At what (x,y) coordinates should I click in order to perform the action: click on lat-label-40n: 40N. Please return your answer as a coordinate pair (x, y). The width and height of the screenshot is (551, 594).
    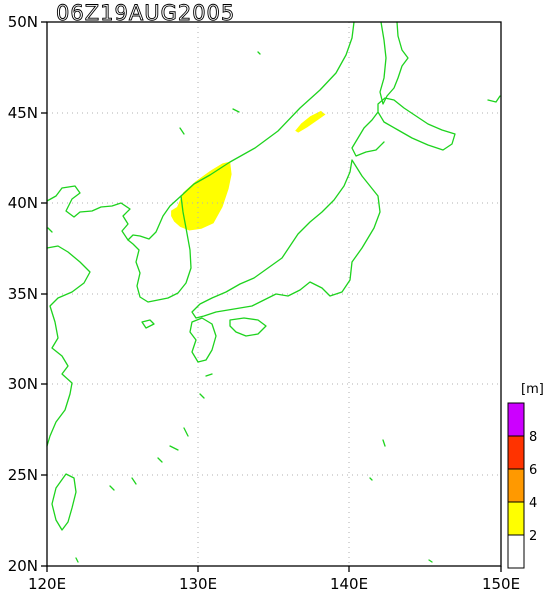
    Looking at the image, I should click on (23, 203).